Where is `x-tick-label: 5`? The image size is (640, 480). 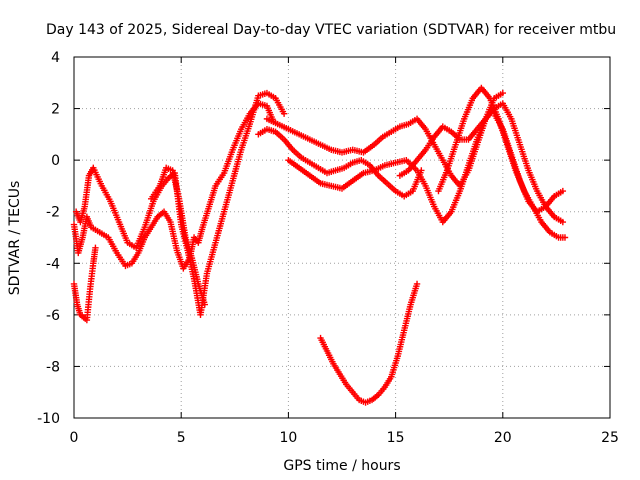
x-tick-label: 5 is located at coordinates (181, 438).